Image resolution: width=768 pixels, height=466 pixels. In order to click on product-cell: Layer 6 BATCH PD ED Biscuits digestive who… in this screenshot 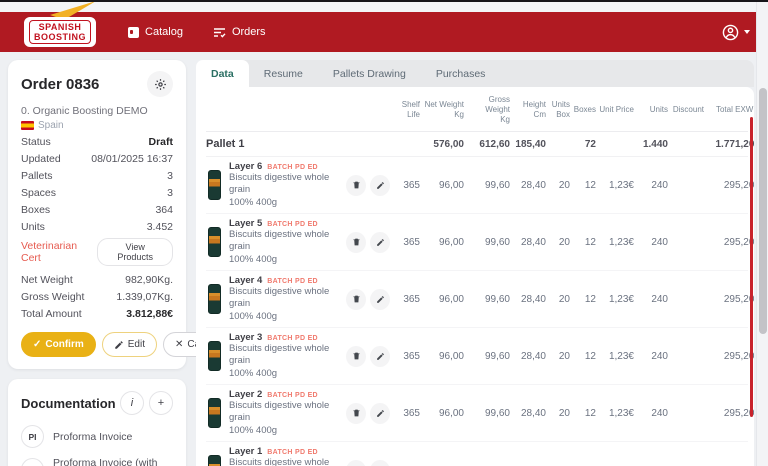, I will do `click(276, 185)`.